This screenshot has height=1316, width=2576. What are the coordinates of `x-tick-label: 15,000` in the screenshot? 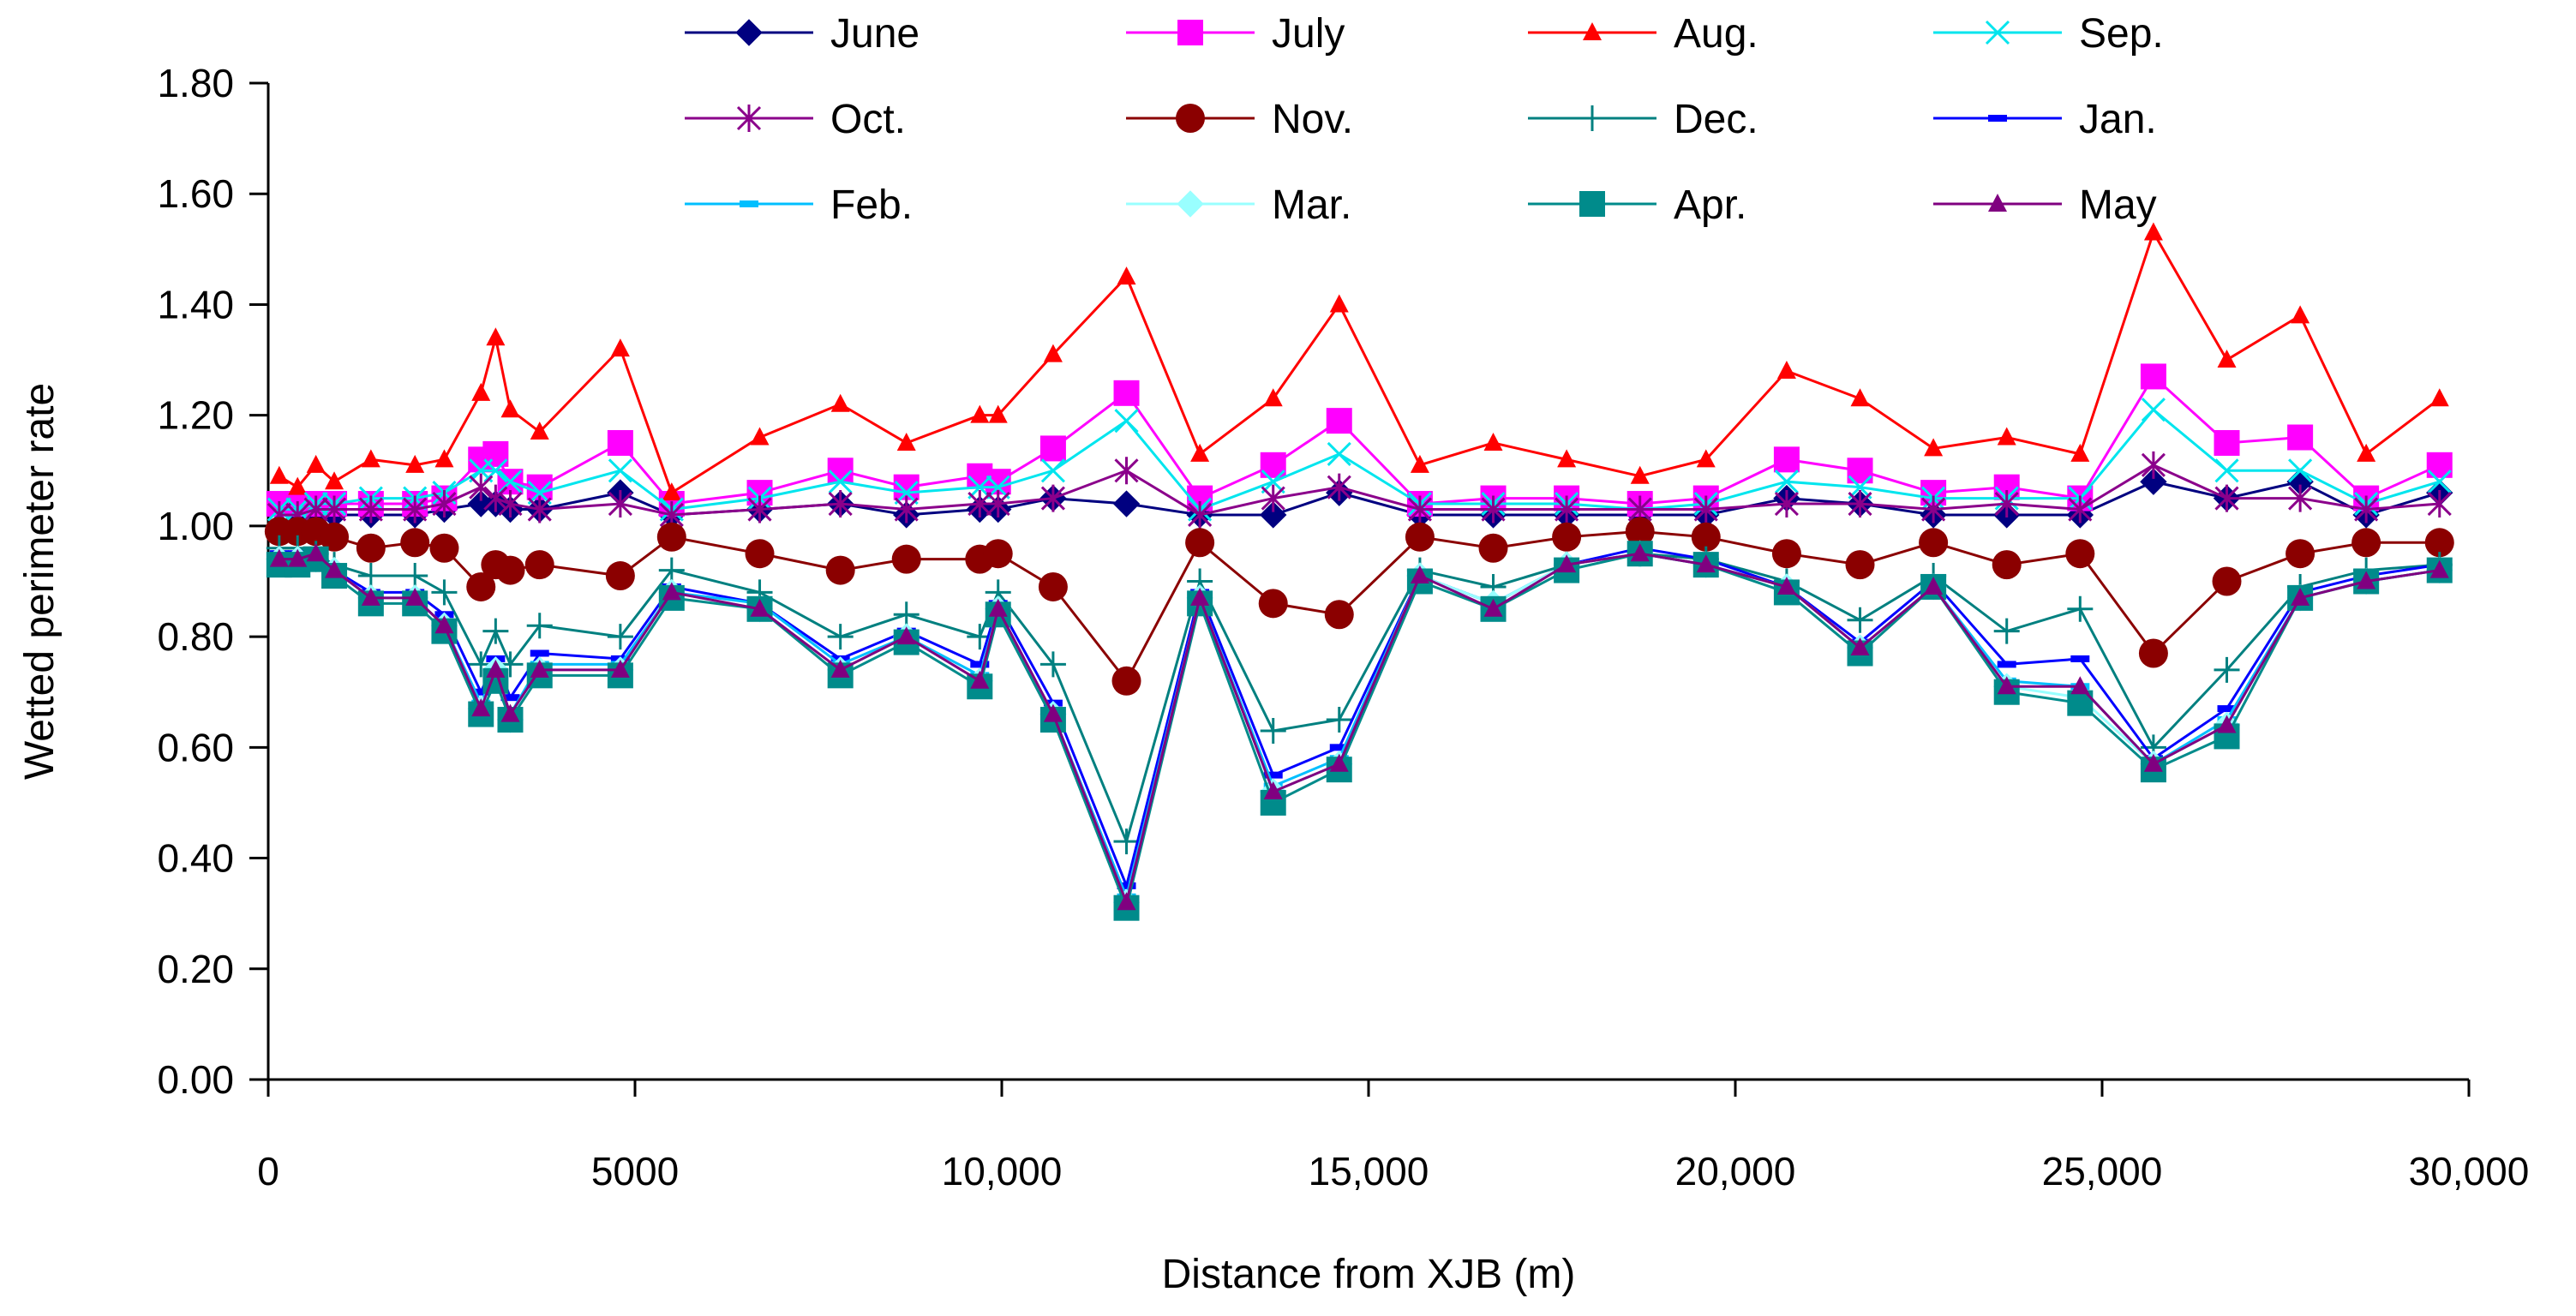 It's located at (1369, 1171).